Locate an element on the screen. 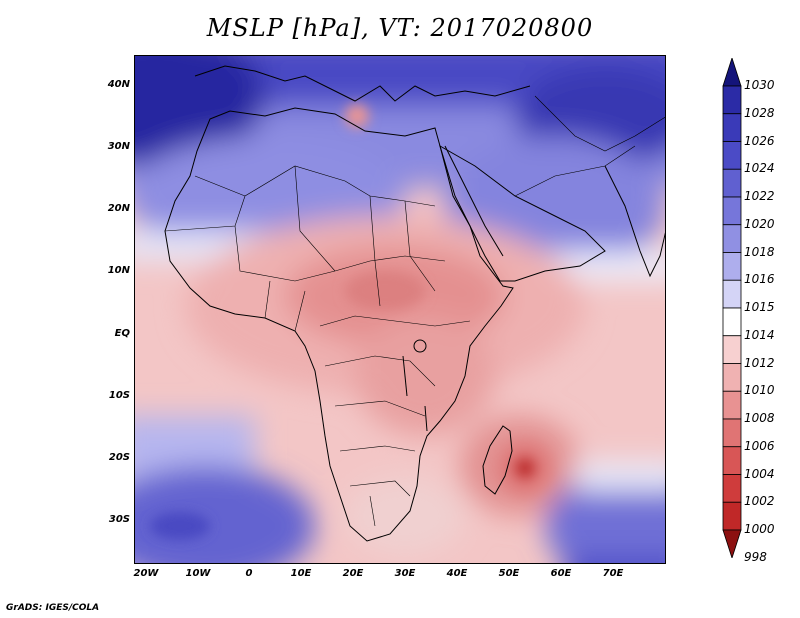  lon-label-50e: 50E is located at coordinates (509, 573).